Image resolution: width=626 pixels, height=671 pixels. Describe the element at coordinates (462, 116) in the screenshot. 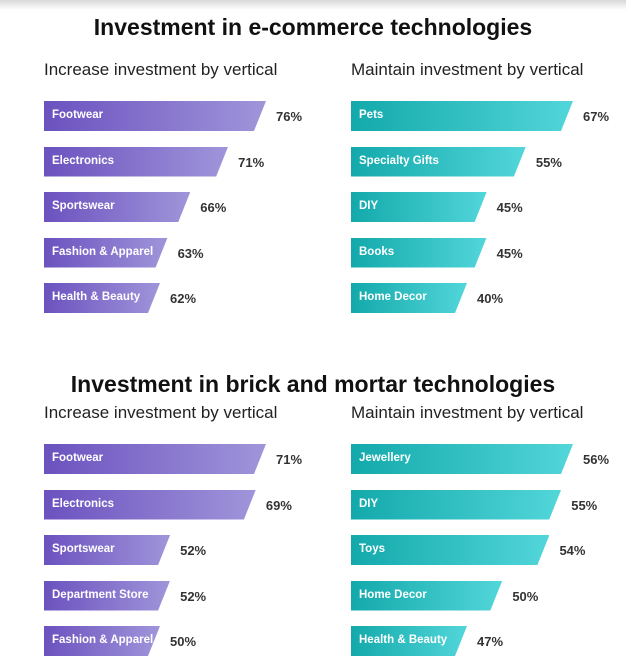

I see `bar: Pets` at that location.